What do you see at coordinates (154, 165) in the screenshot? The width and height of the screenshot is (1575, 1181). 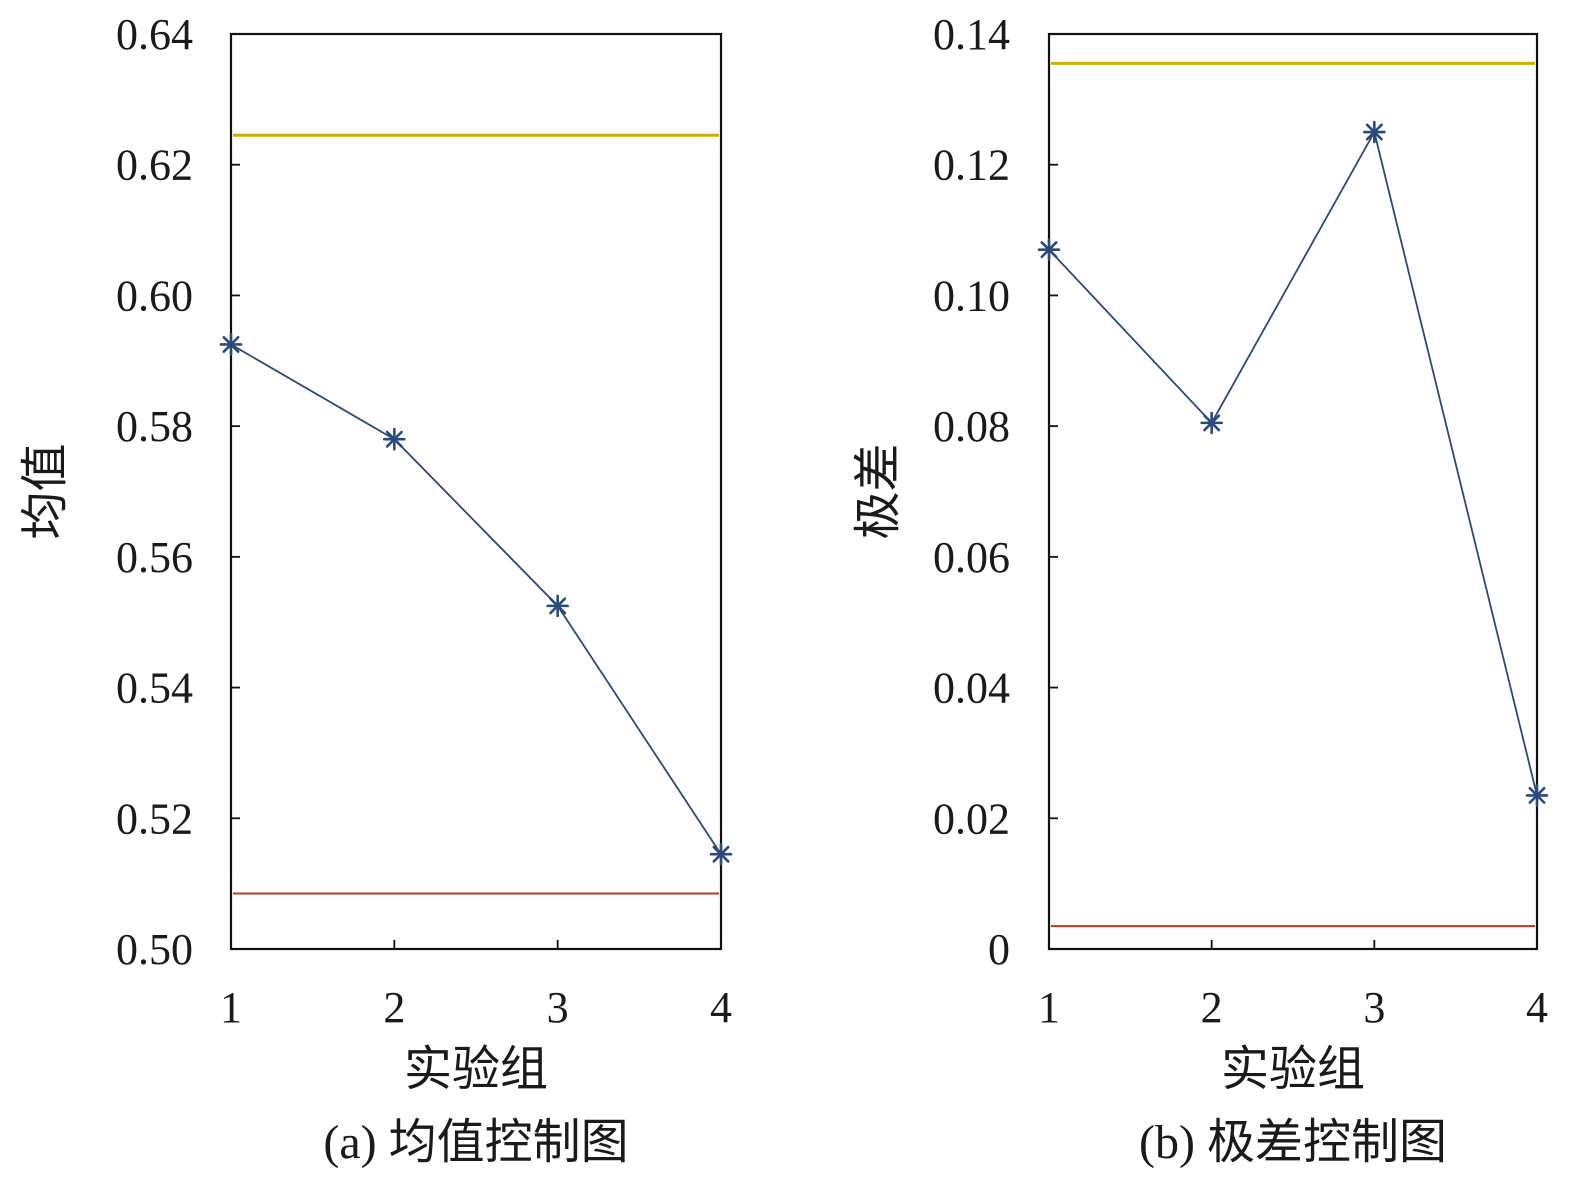 I see `y-tick-label: 0.62` at bounding box center [154, 165].